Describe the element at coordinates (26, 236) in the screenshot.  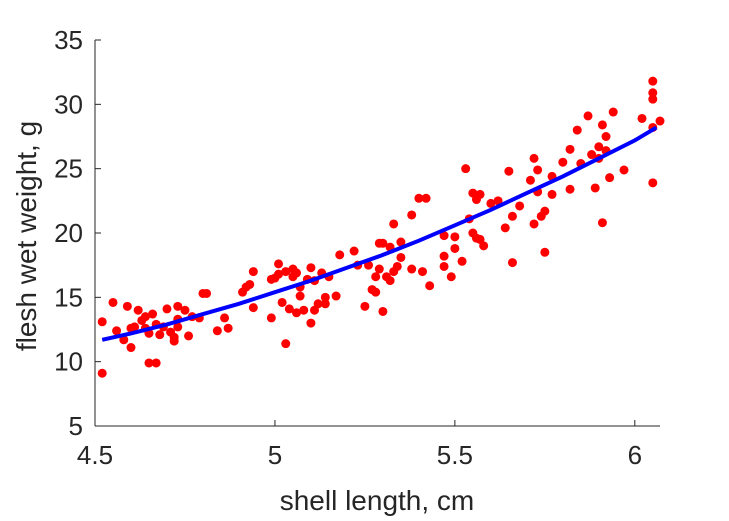
I see `y-axis-label: flesh wet weight, g` at that location.